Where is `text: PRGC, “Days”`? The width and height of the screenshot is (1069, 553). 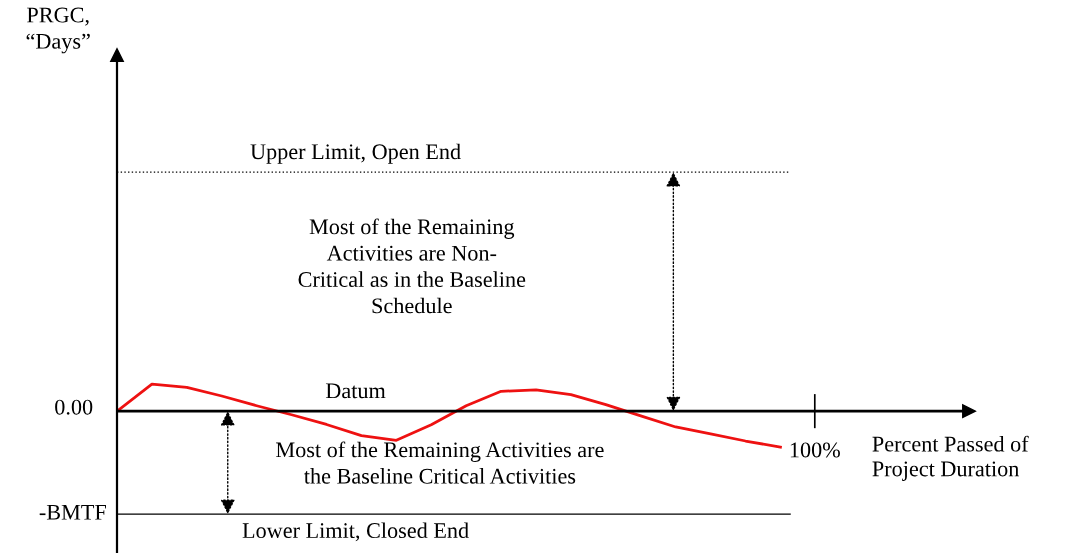
text: PRGC, “Days” is located at coordinates (58, 30).